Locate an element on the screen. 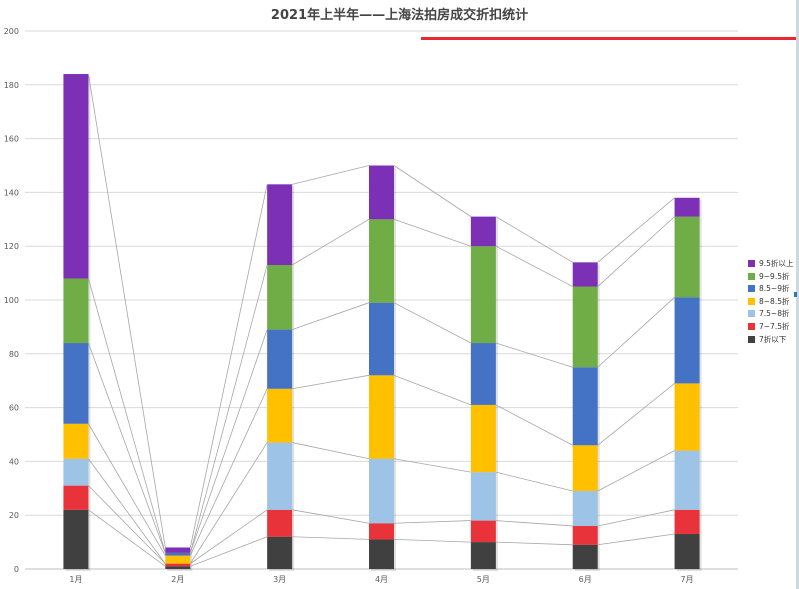 The width and height of the screenshot is (799, 589). y-tick-label-2: 40 is located at coordinates (14, 461).